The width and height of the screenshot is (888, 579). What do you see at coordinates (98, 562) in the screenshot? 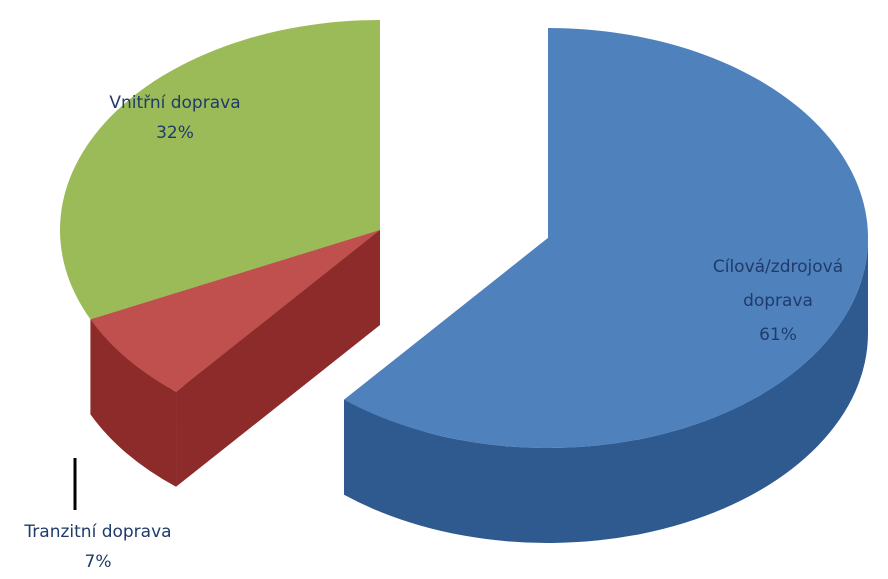
I see `label-tranzitni-line: 7%` at bounding box center [98, 562].